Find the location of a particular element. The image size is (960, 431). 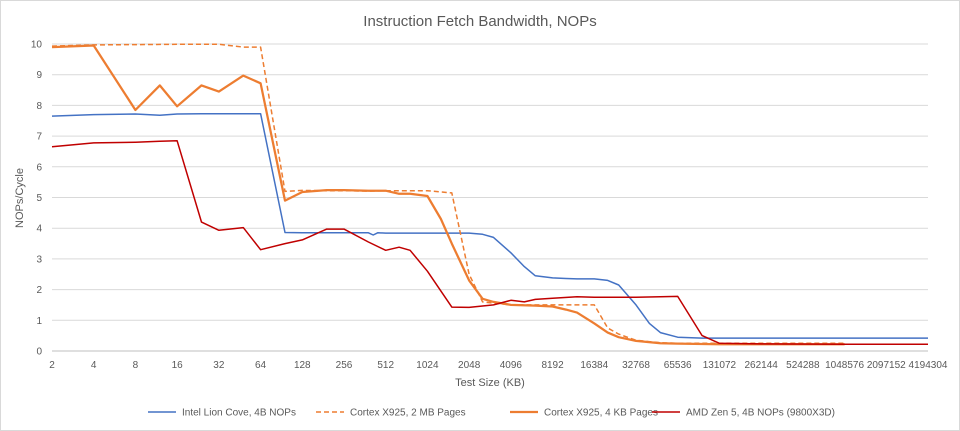

x-axis-title: Test Size (KB) is located at coordinates (490, 383).